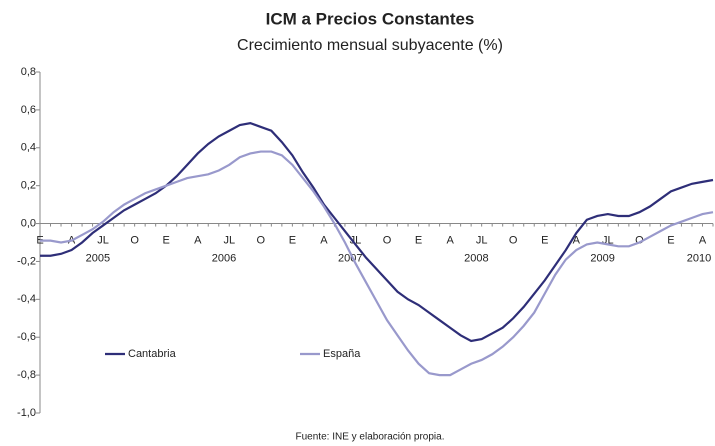  What do you see at coordinates (602, 258) in the screenshot?
I see `year-label: 2009` at bounding box center [602, 258].